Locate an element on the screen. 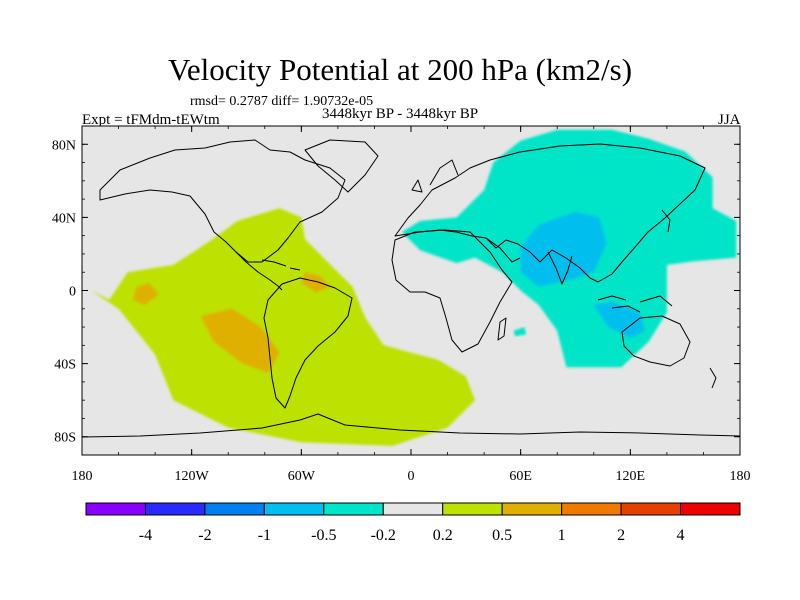 Image resolution: width=800 pixels, height=600 pixels. colorbar-label: -2 is located at coordinates (204, 535).